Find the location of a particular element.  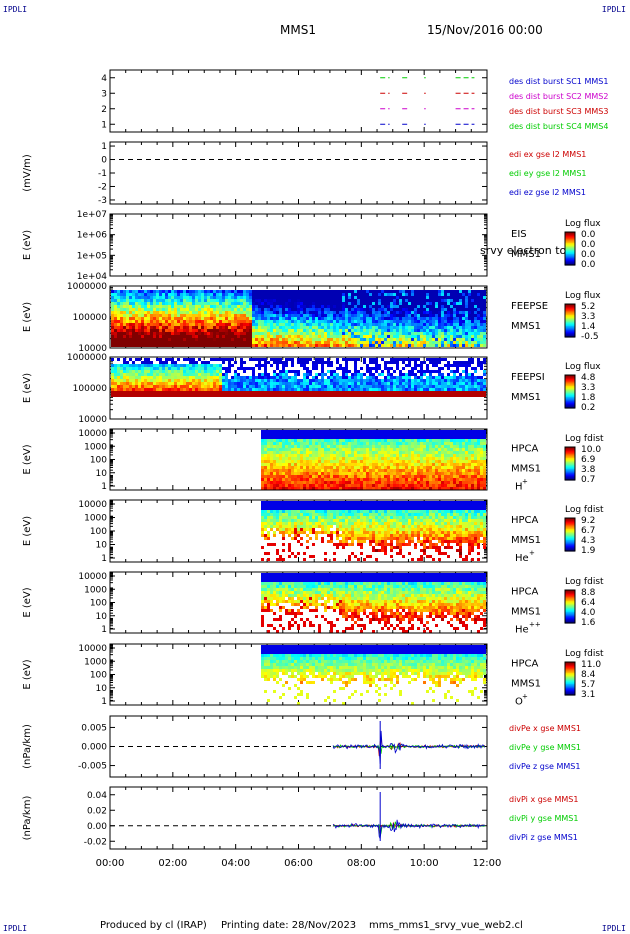

colorbar-tick-label: 10.0 is located at coordinates (591, 450).